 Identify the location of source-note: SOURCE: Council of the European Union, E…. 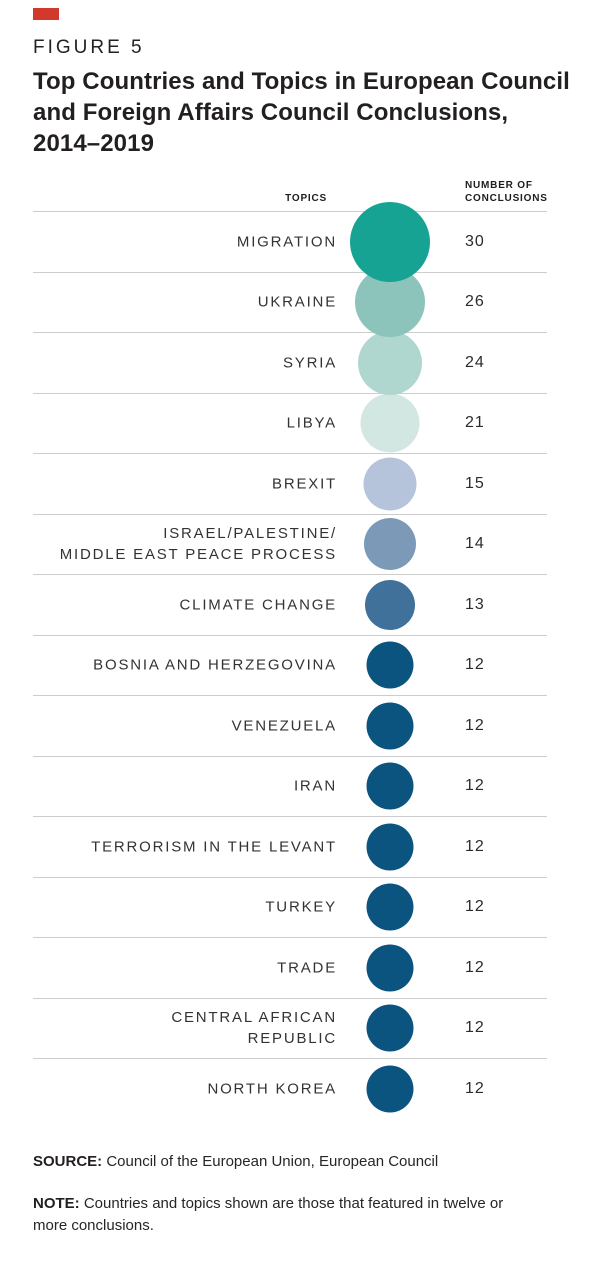
(293, 1161).